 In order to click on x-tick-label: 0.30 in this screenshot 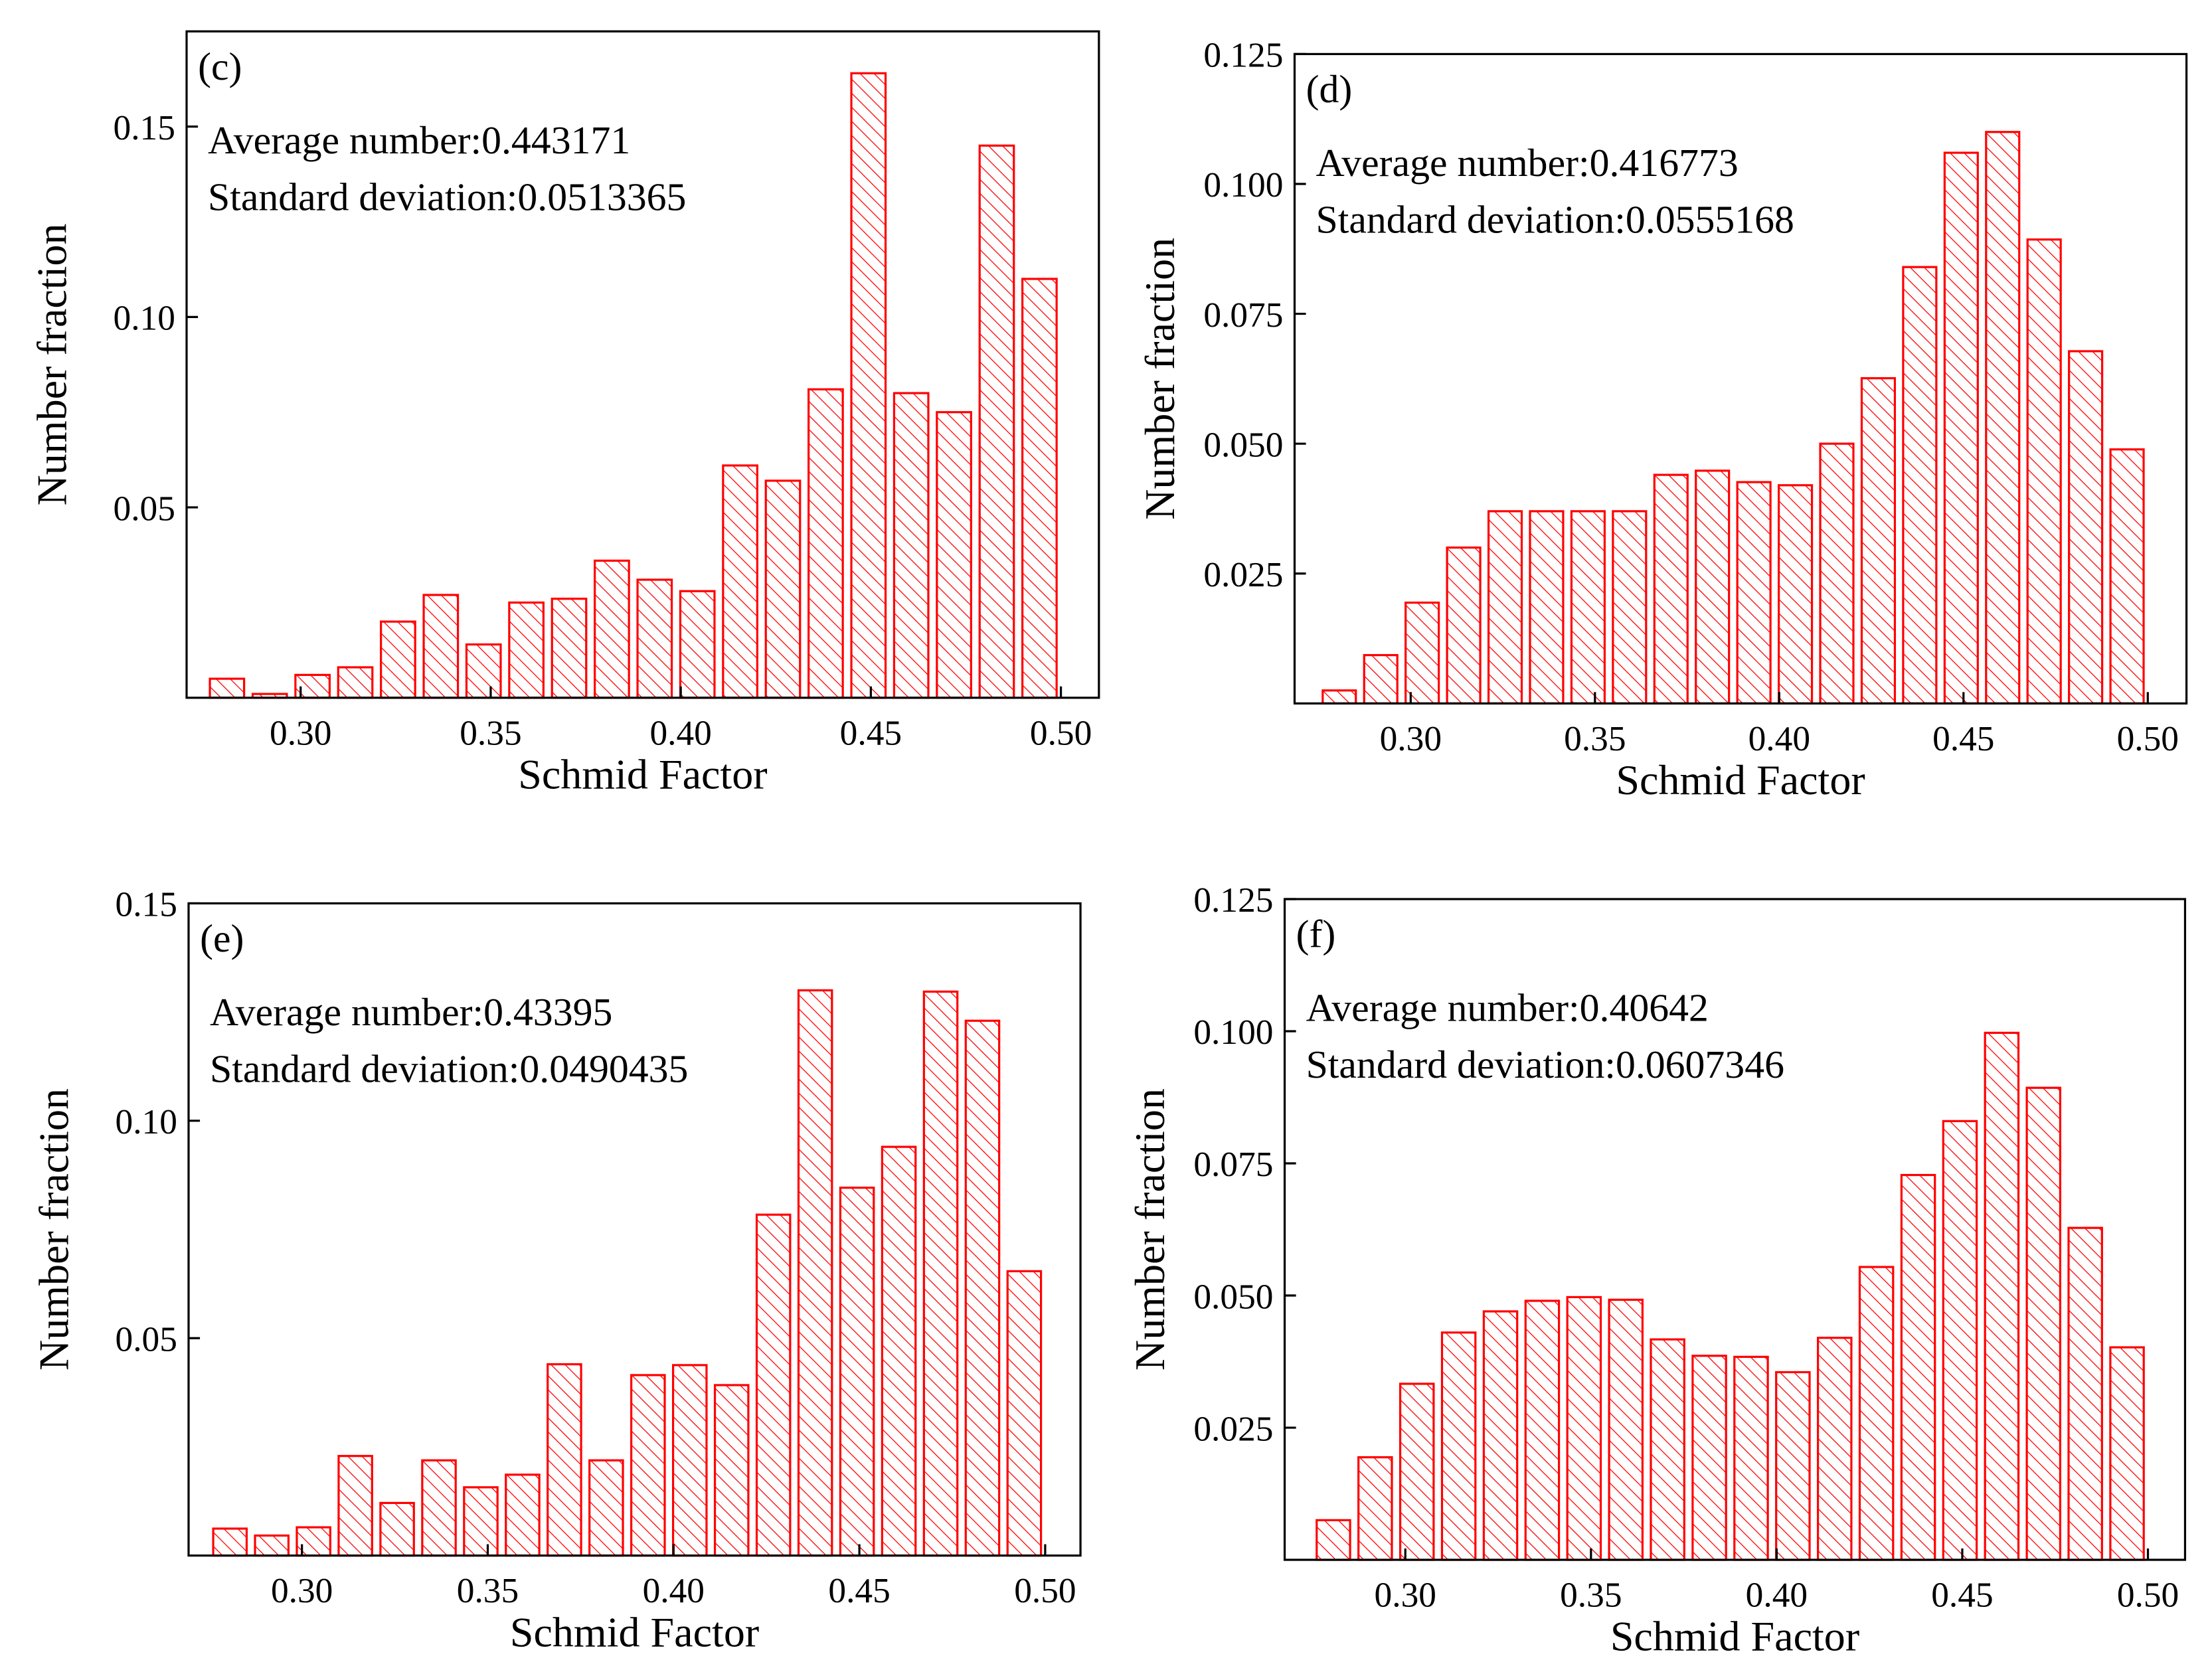, I will do `click(300, 732)`.